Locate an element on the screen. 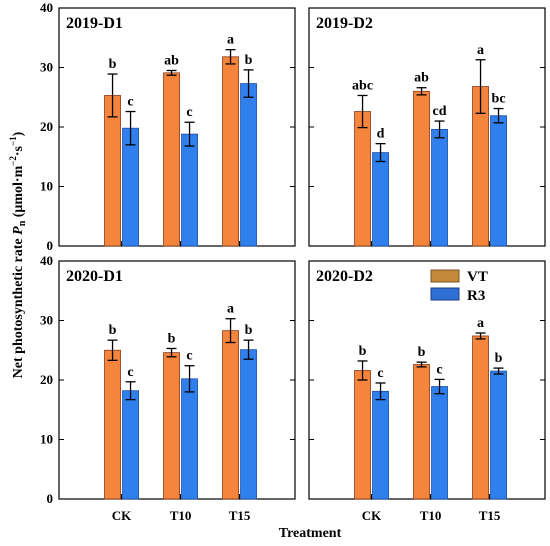 This screenshot has height=546, width=550. significance-letter: bc is located at coordinates (499, 99).